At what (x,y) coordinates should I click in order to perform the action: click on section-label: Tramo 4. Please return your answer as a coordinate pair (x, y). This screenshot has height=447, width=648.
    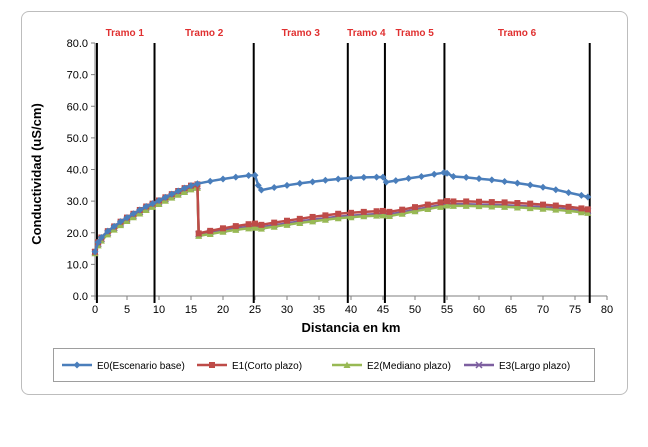
    Looking at the image, I should click on (366, 33).